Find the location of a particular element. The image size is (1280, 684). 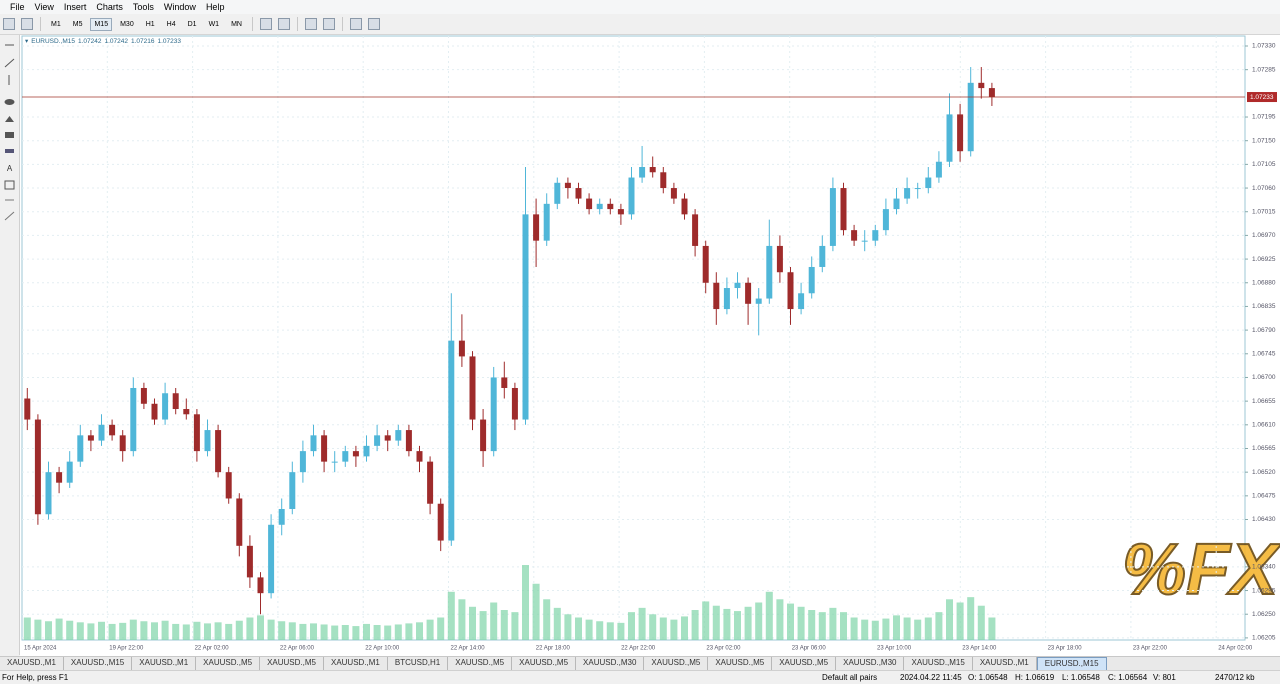

menu-item: File is located at coordinates (17, 7).